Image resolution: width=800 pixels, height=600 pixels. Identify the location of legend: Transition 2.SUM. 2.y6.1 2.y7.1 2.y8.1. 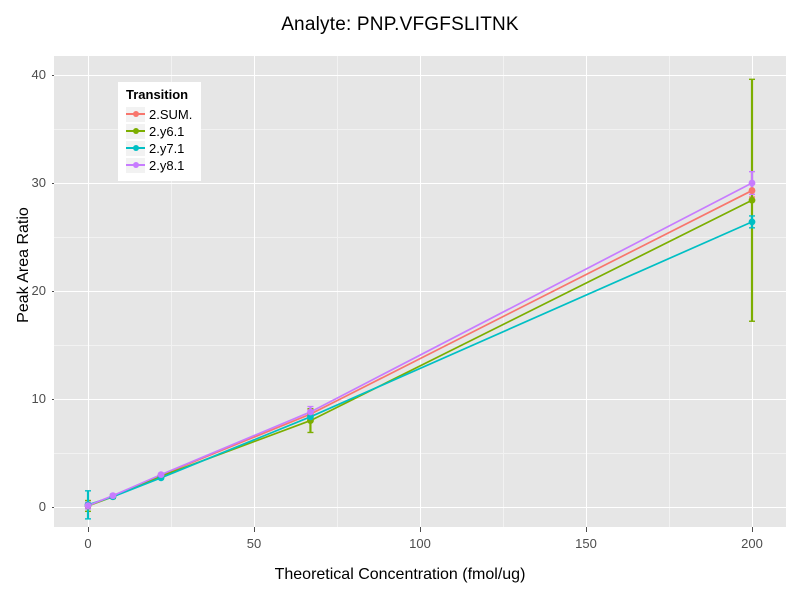
(160, 131).